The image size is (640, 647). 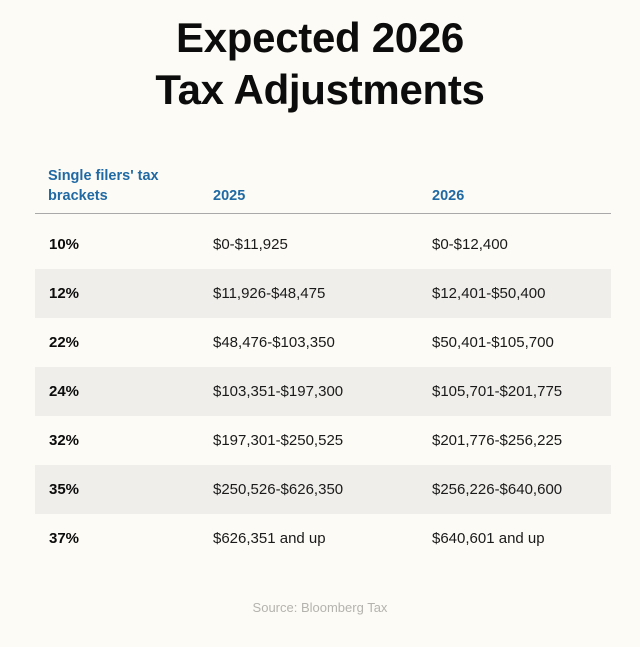 I want to click on rate-cell: 32%, so click(x=64, y=440).